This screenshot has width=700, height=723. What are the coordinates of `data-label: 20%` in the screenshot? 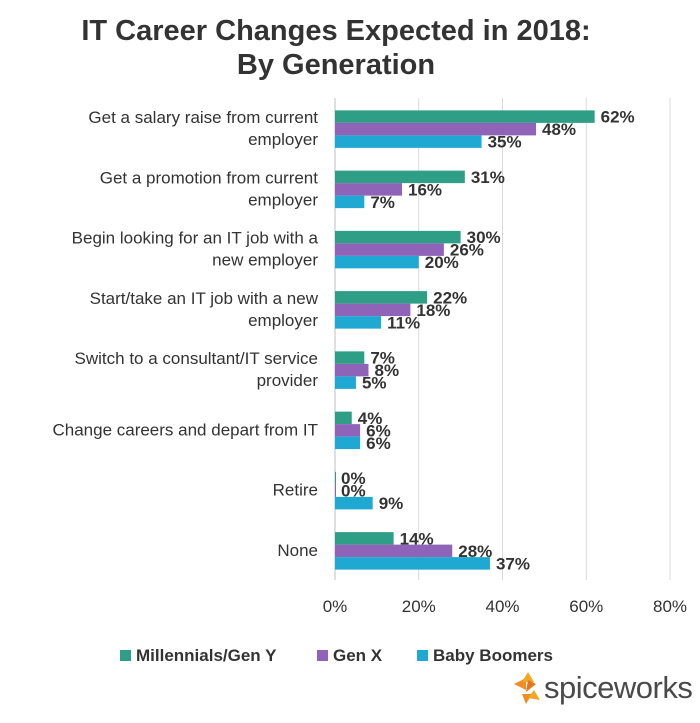 It's located at (442, 262).